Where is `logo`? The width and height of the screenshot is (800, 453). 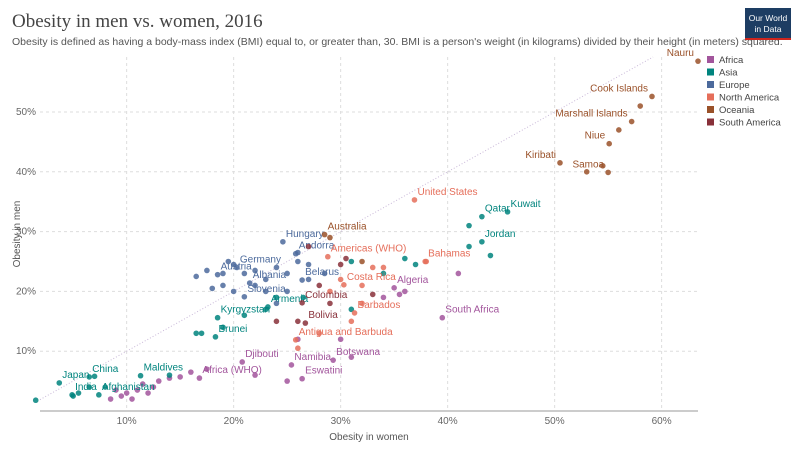 logo is located at coordinates (768, 24).